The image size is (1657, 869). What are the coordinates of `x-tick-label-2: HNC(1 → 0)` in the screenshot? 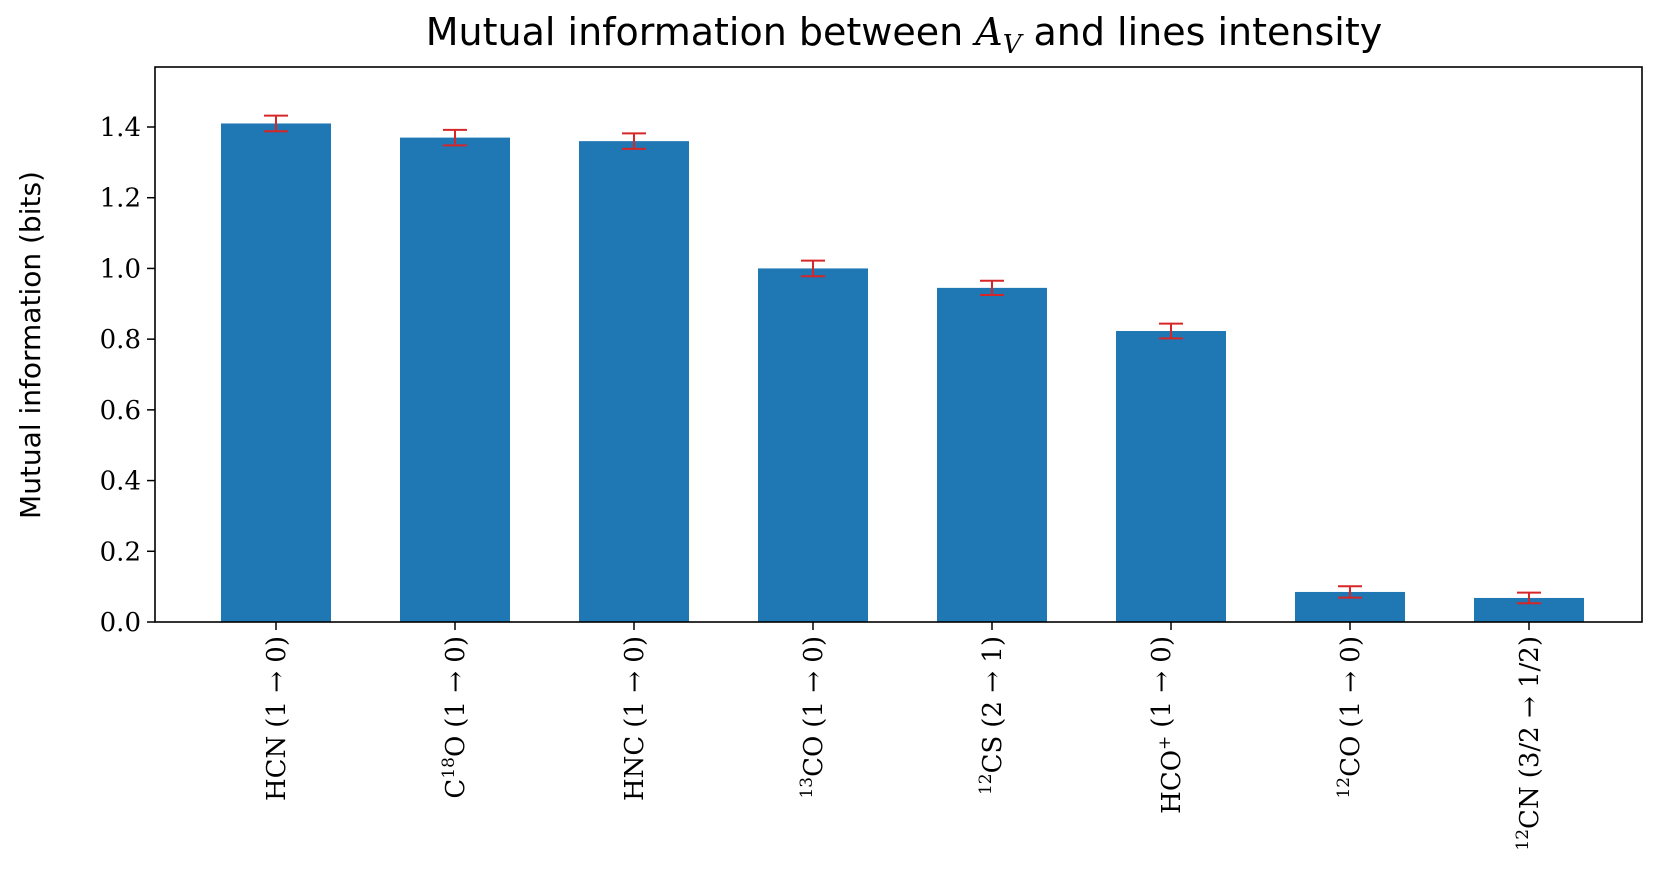 It's located at (635, 718).